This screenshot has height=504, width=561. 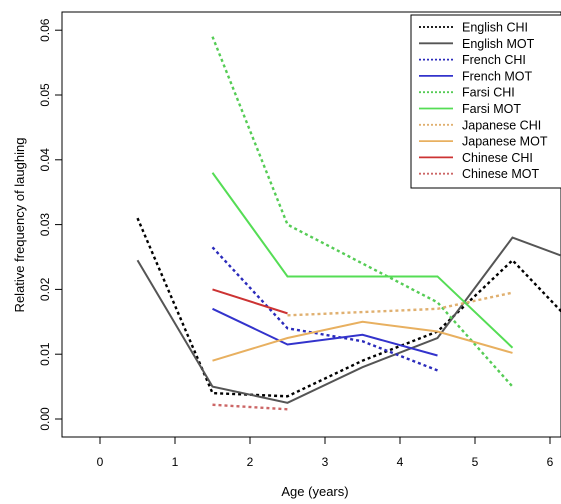 What do you see at coordinates (45, 354) in the screenshot?
I see `y-tick-label: 0.01` at bounding box center [45, 354].